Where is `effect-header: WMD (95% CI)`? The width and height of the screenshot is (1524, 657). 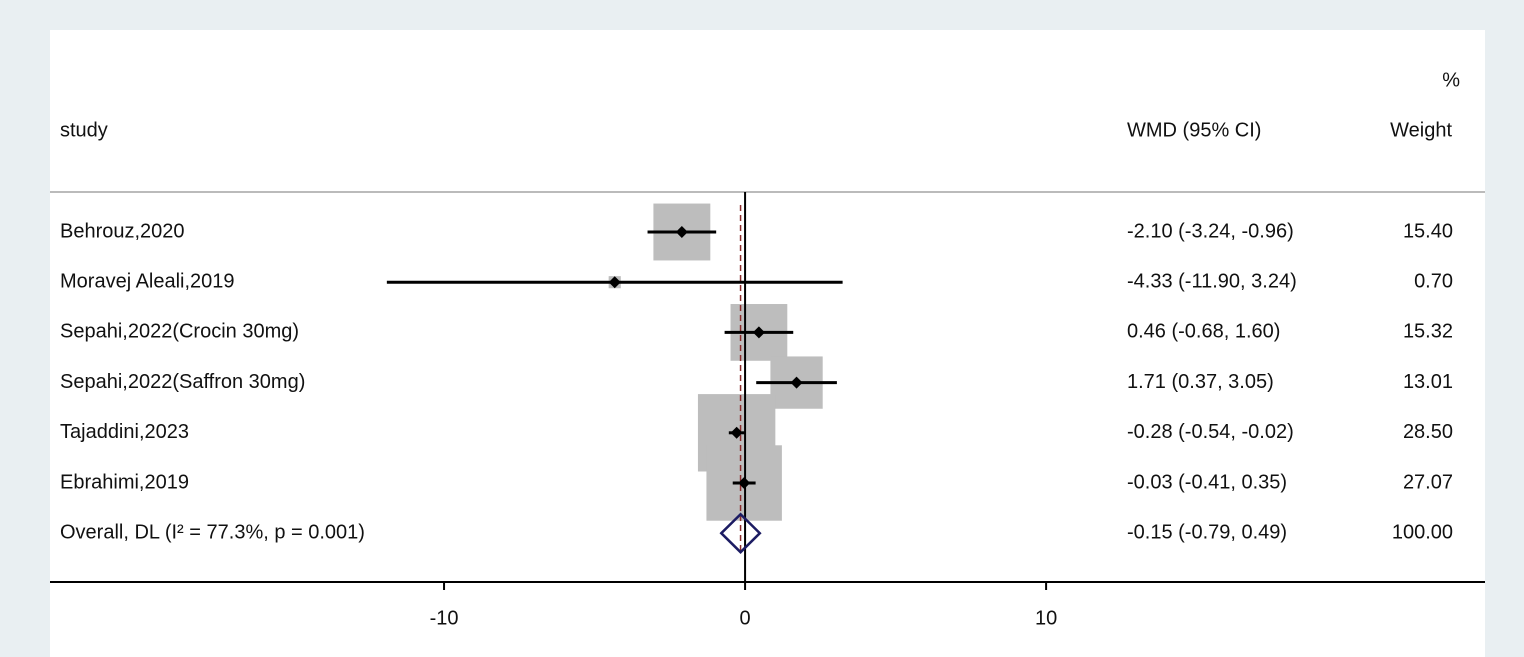 effect-header: WMD (95% CI) is located at coordinates (1194, 130).